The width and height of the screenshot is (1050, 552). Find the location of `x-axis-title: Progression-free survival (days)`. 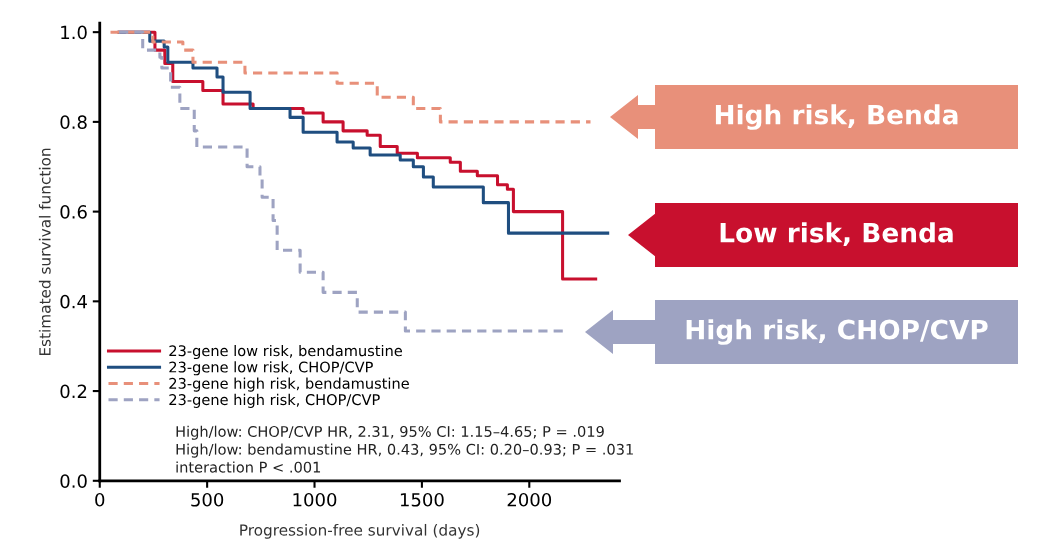

x-axis-title: Progression-free survival (days) is located at coordinates (360, 531).